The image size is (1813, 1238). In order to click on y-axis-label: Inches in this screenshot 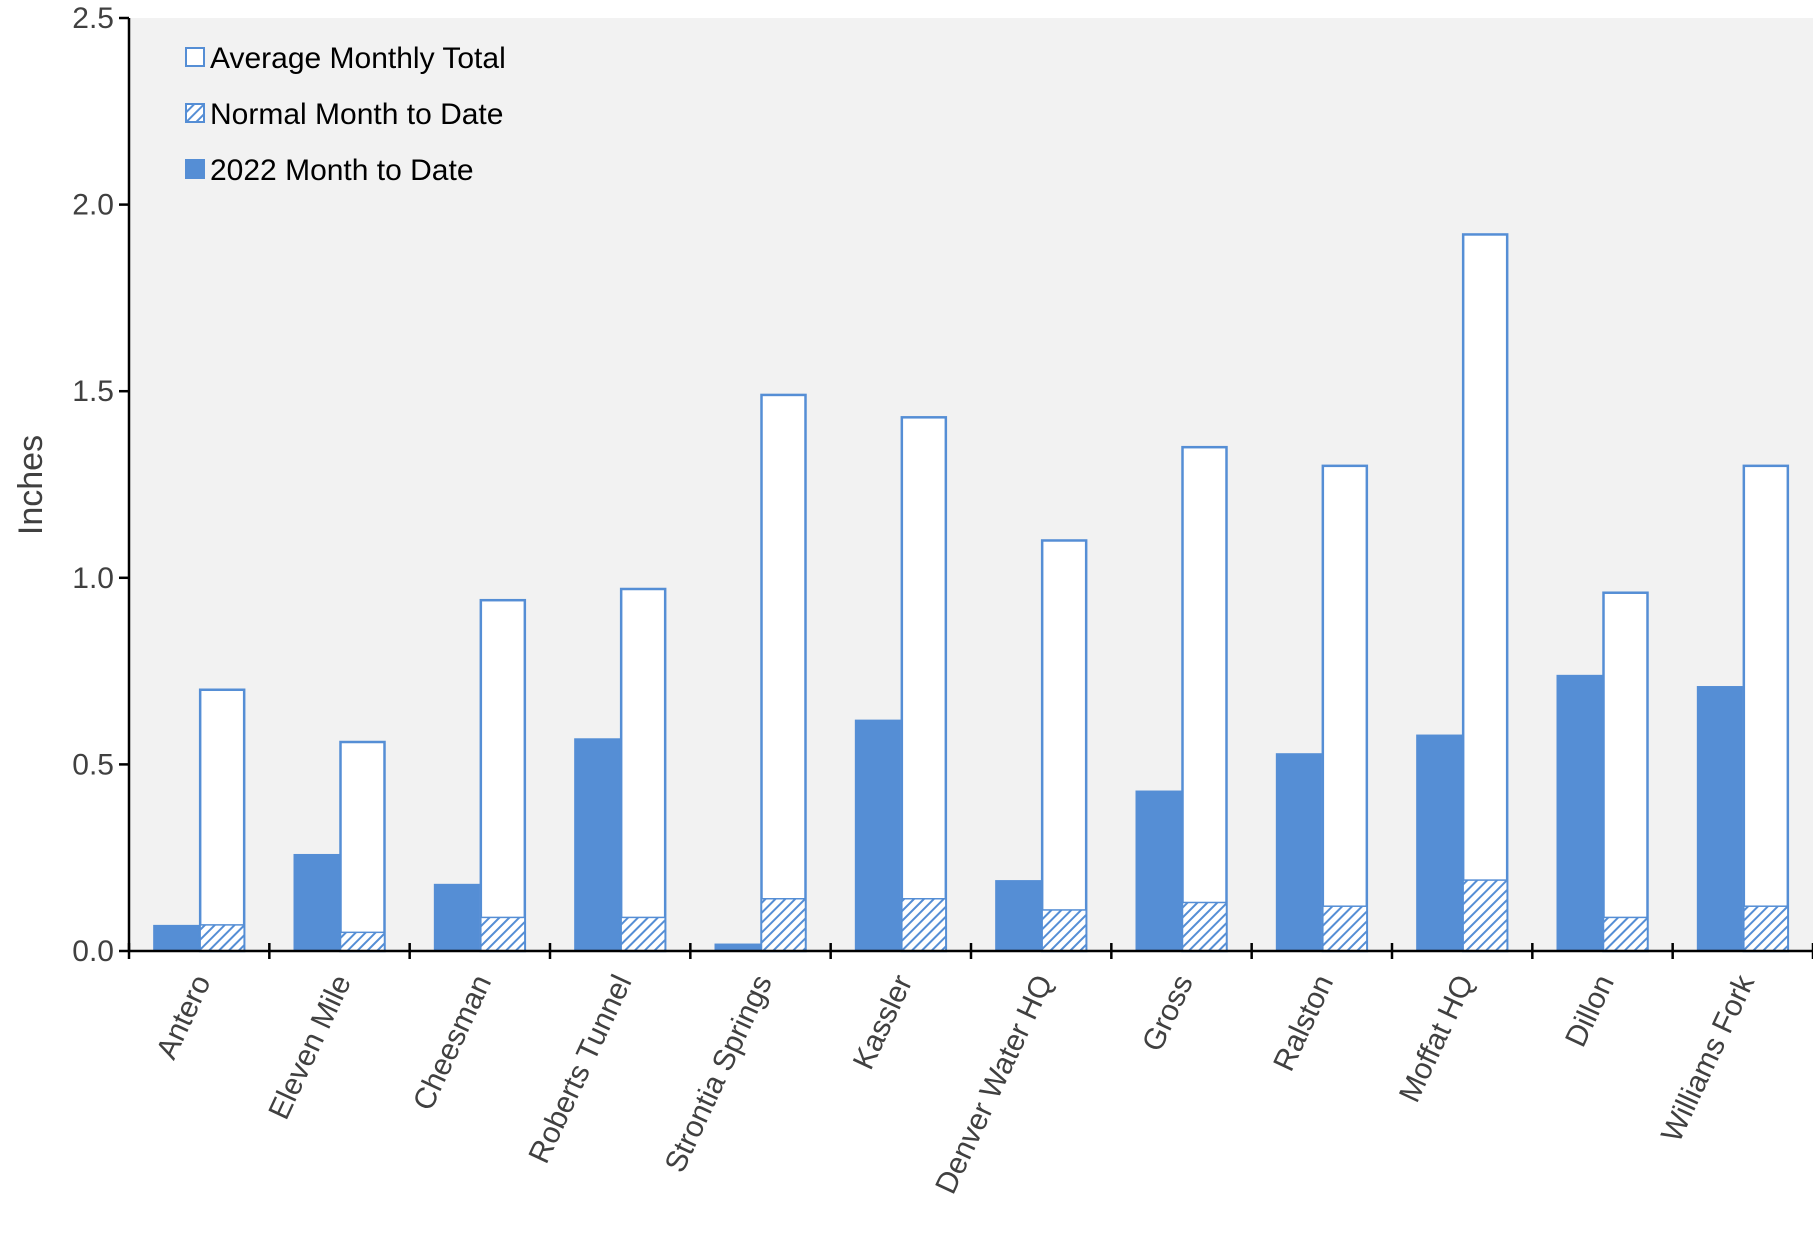, I will do `click(31, 485)`.